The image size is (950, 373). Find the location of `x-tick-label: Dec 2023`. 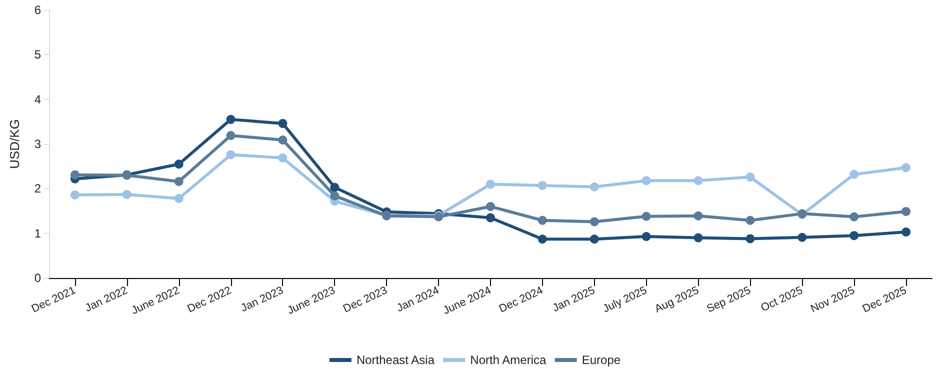

x-tick-label: Dec 2023 is located at coordinates (365, 300).